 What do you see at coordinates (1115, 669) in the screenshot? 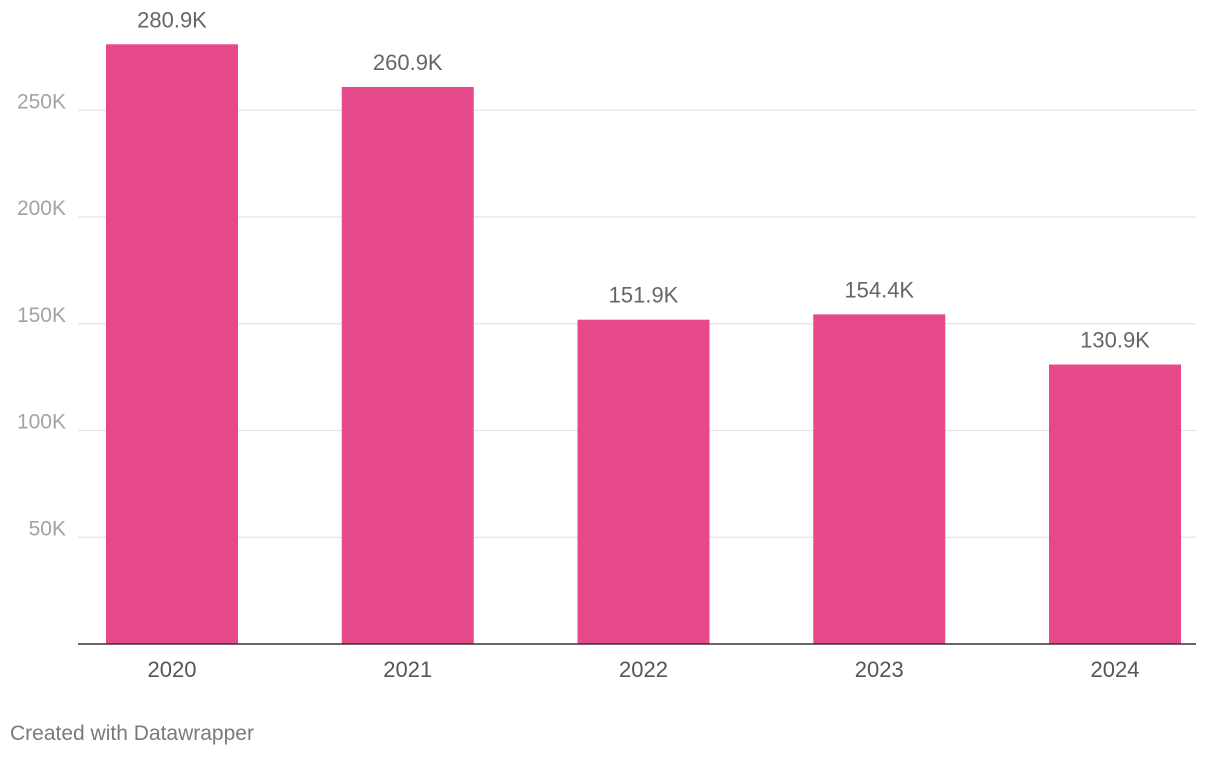
I see `x-tick-label: 2024` at bounding box center [1115, 669].